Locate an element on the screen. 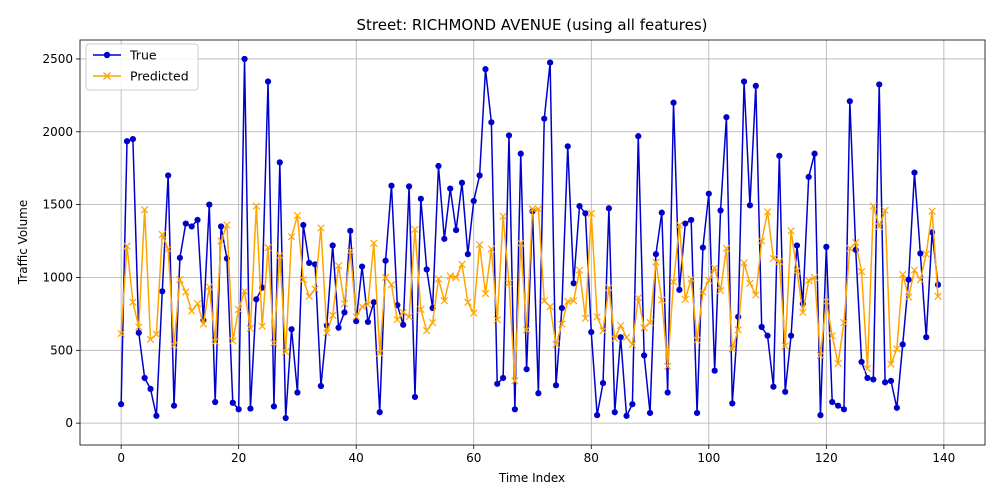 Image resolution: width=1000 pixels, height=500 pixels. y-tick-label: 2500 is located at coordinates (57, 59).